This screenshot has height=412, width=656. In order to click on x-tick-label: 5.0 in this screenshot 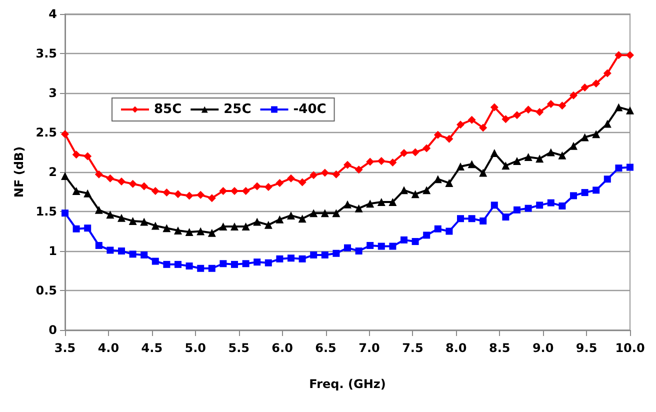, I will do `click(195, 348)`.